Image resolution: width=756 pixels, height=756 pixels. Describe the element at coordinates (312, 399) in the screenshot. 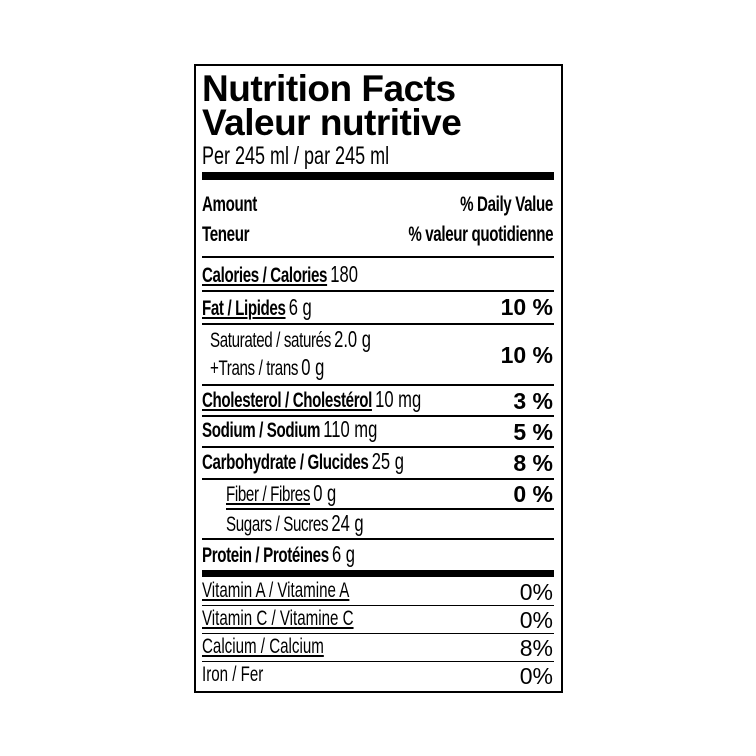

I see `cholesterol-row: Cholesterol / Cholestérol 10 mg` at that location.